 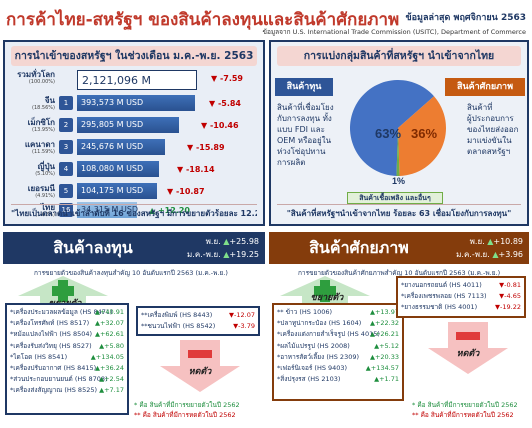 I want to click on import-value-bar: 34,315 M USD, so click(x=107, y=210).